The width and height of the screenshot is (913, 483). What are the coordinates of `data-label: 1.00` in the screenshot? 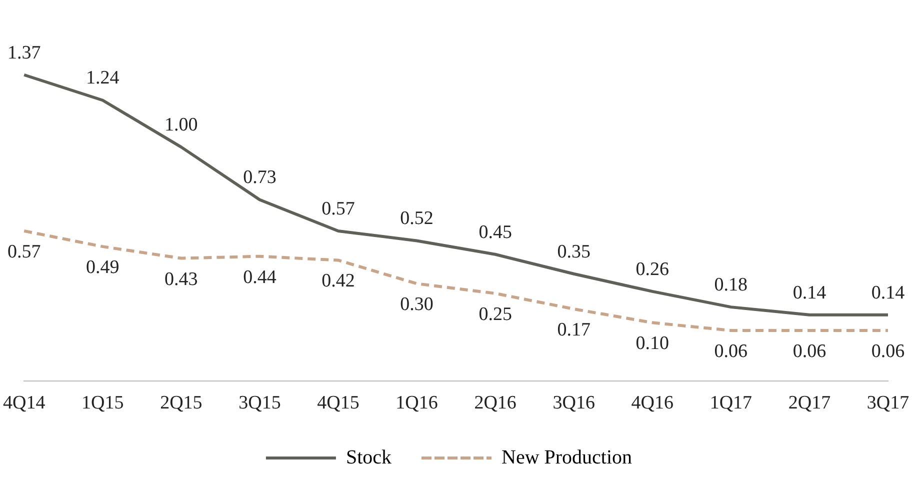 It's located at (181, 125).